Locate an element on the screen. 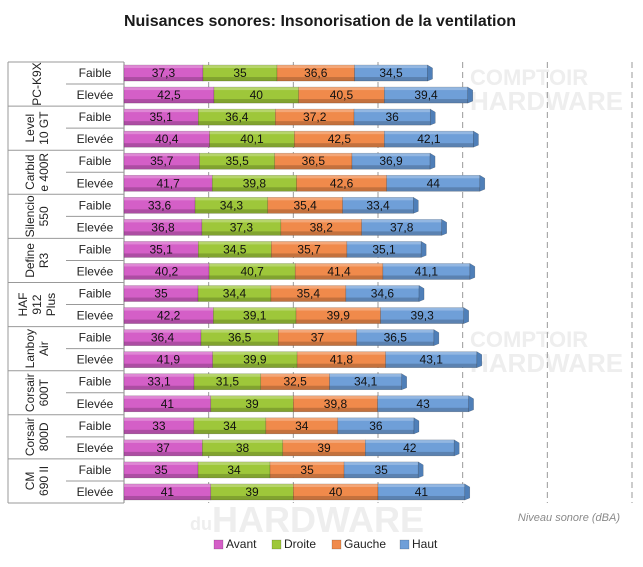 The width and height of the screenshot is (643, 567). bar-segment-gauche is located at coordinates (338, 315).